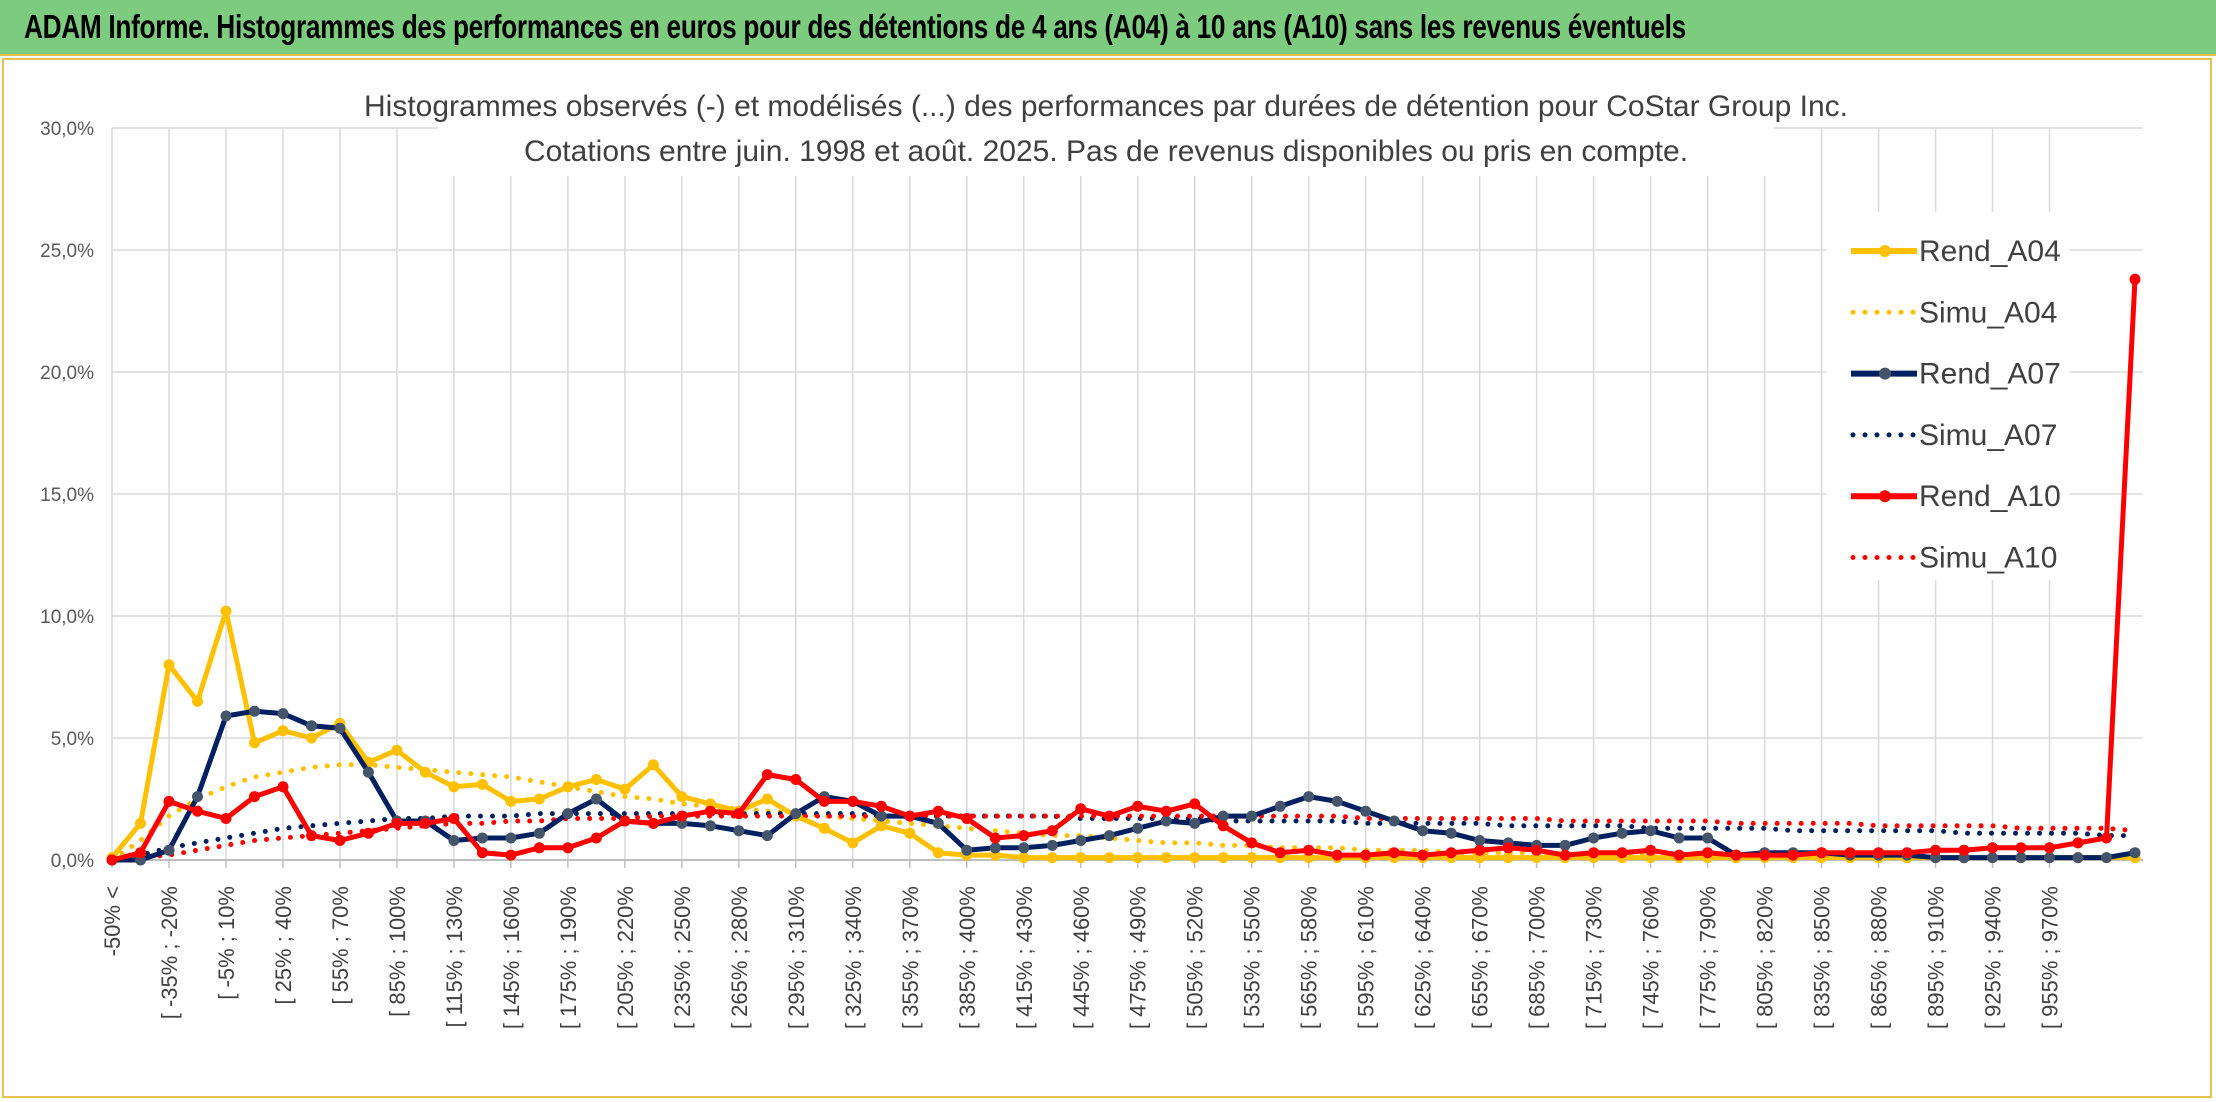  I want to click on x-tick-label: [ 175% ; 190%, so click(568, 957).